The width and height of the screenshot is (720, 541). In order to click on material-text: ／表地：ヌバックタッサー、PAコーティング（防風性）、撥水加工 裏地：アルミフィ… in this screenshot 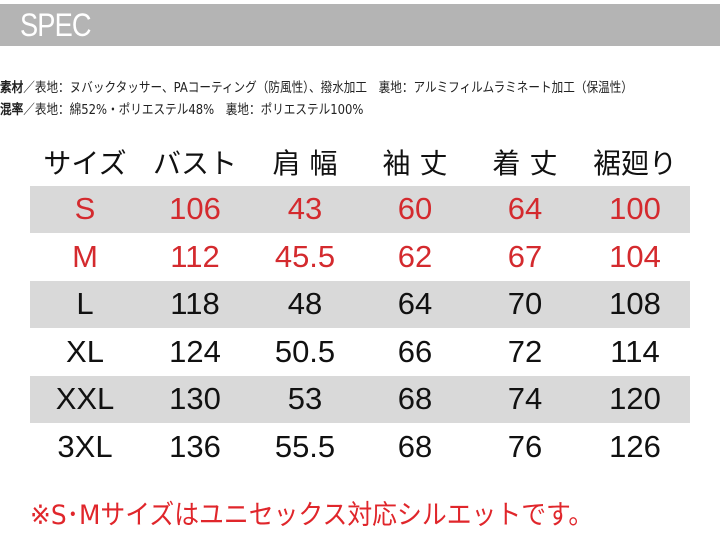, I will do `click(328, 88)`.